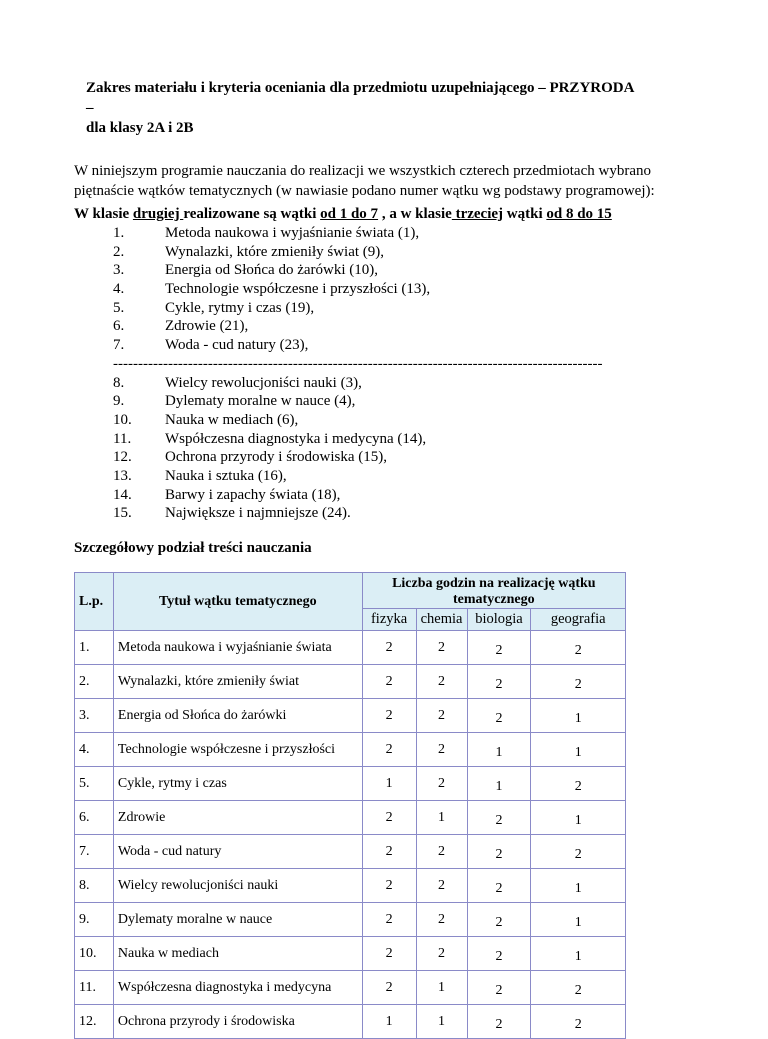 The image size is (768, 1039). I want to click on topic-item: 12. Ochrona przyrody i środowiska (15),, so click(354, 457).